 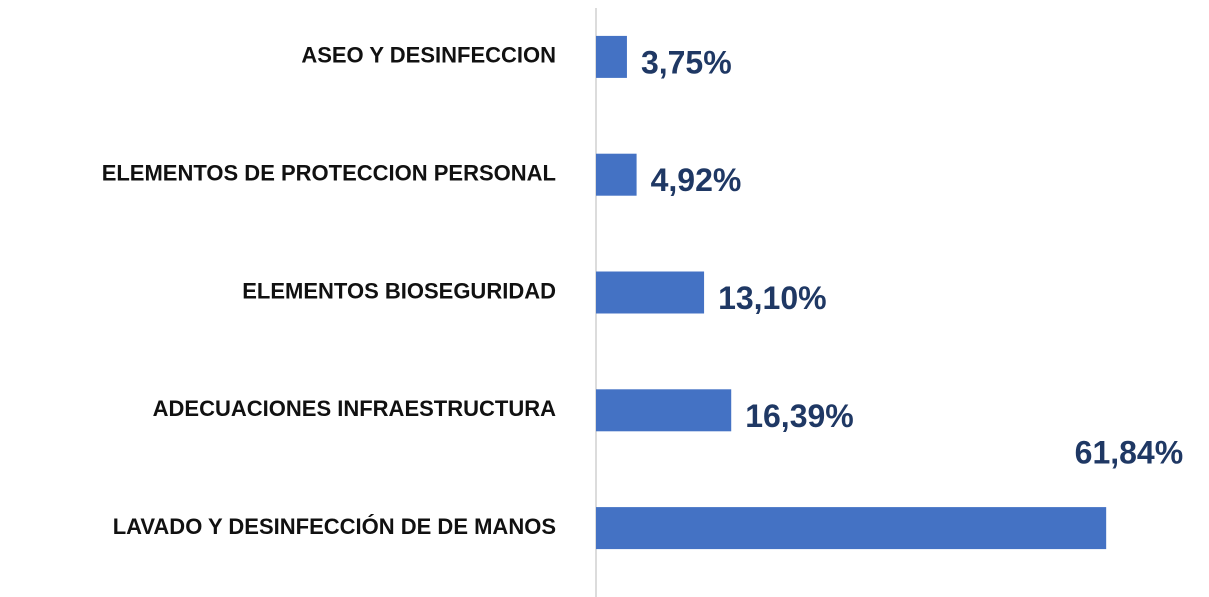 I want to click on category-label: ADECUACIONES INFRAESTRUCTURA, so click(x=354, y=408).